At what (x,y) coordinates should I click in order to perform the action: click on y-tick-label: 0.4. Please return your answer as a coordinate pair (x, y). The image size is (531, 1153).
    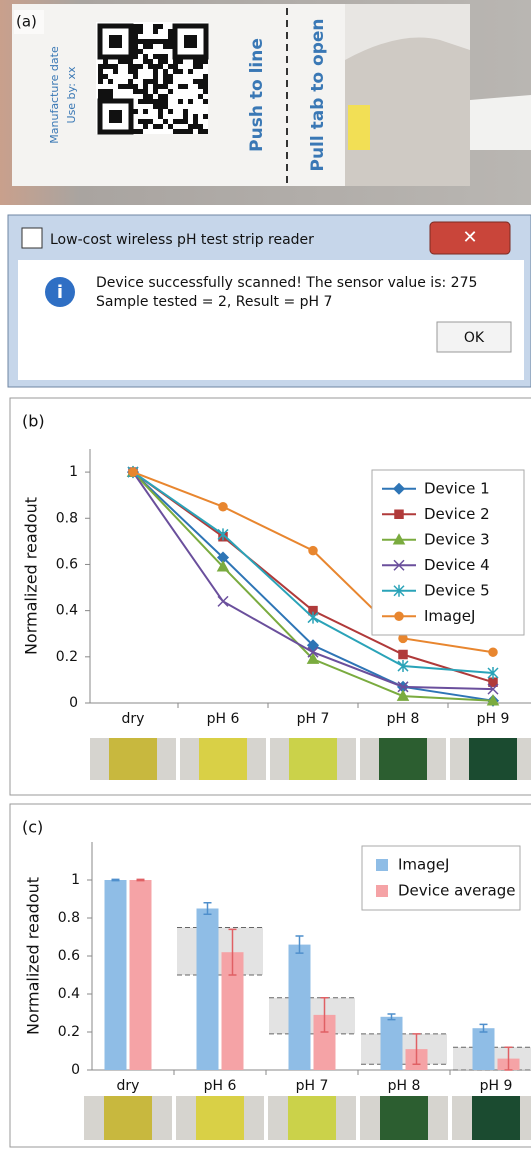
    Looking at the image, I should click on (69, 994).